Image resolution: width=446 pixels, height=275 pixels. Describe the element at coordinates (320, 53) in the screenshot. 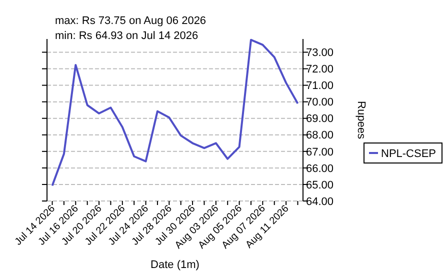

I see `y-tick-label: 73.00` at that location.